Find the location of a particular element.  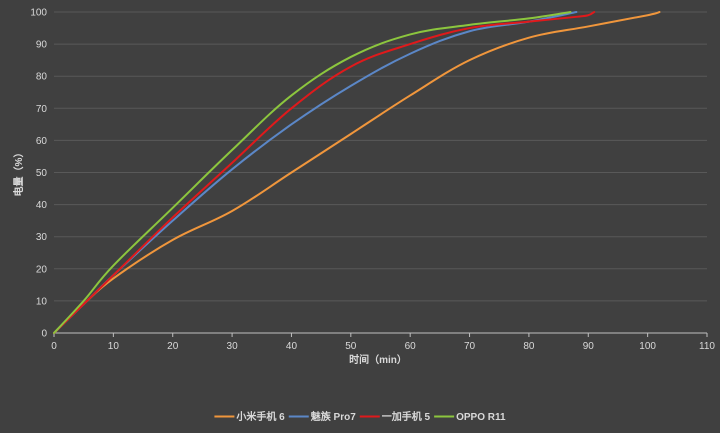

x-axis-title: 时间（min） is located at coordinates (378, 359).